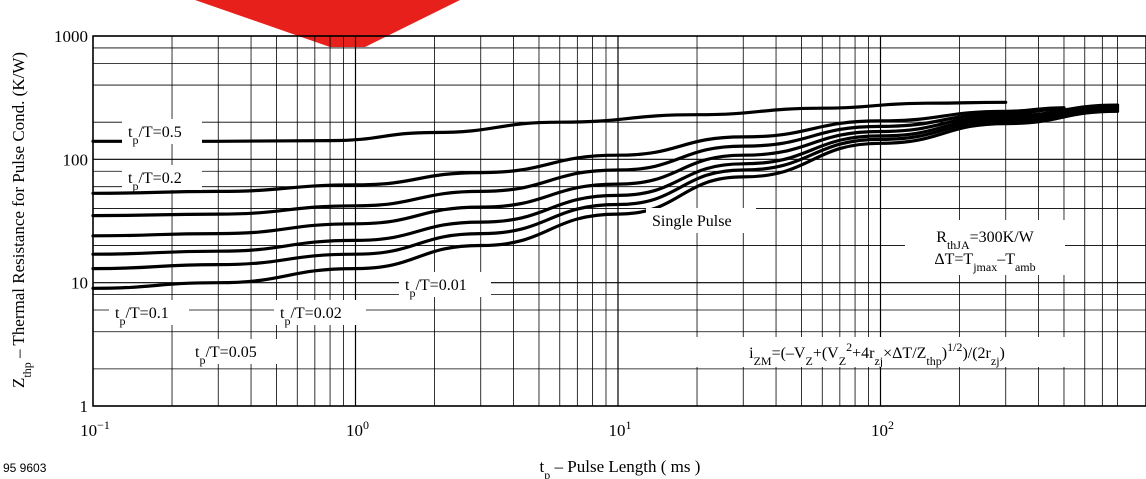 This screenshot has width=1146, height=479. I want to click on watermark-shape, so click(327, 23).